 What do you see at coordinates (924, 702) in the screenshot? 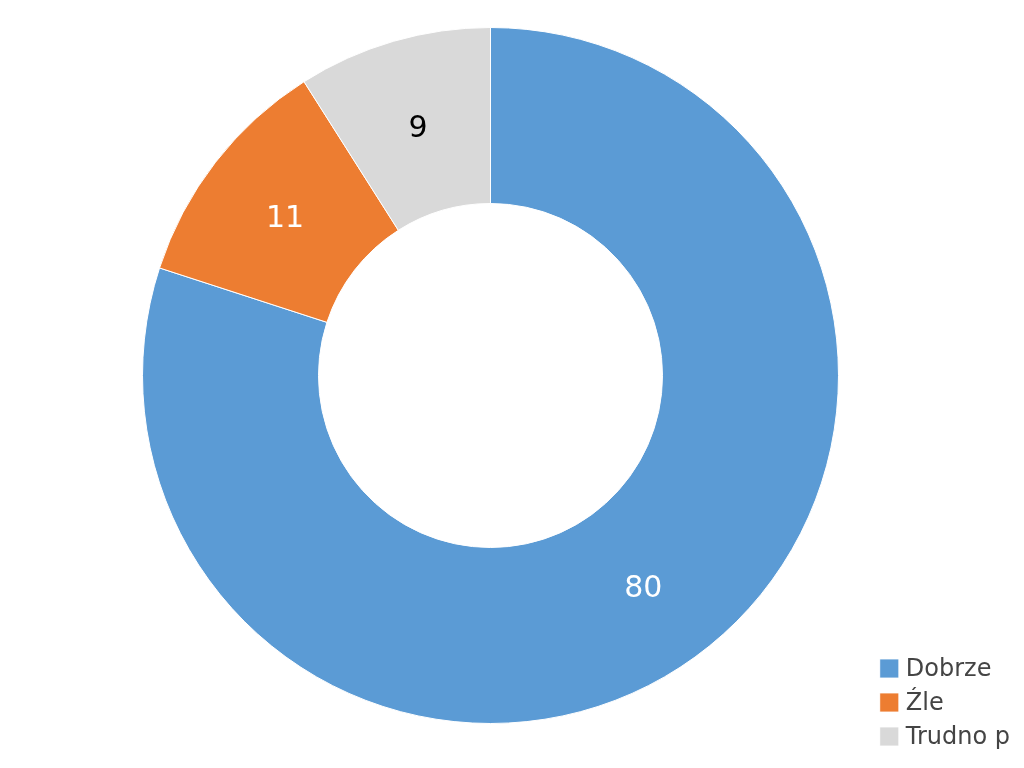
I see `legend-label: Źle` at bounding box center [924, 702].